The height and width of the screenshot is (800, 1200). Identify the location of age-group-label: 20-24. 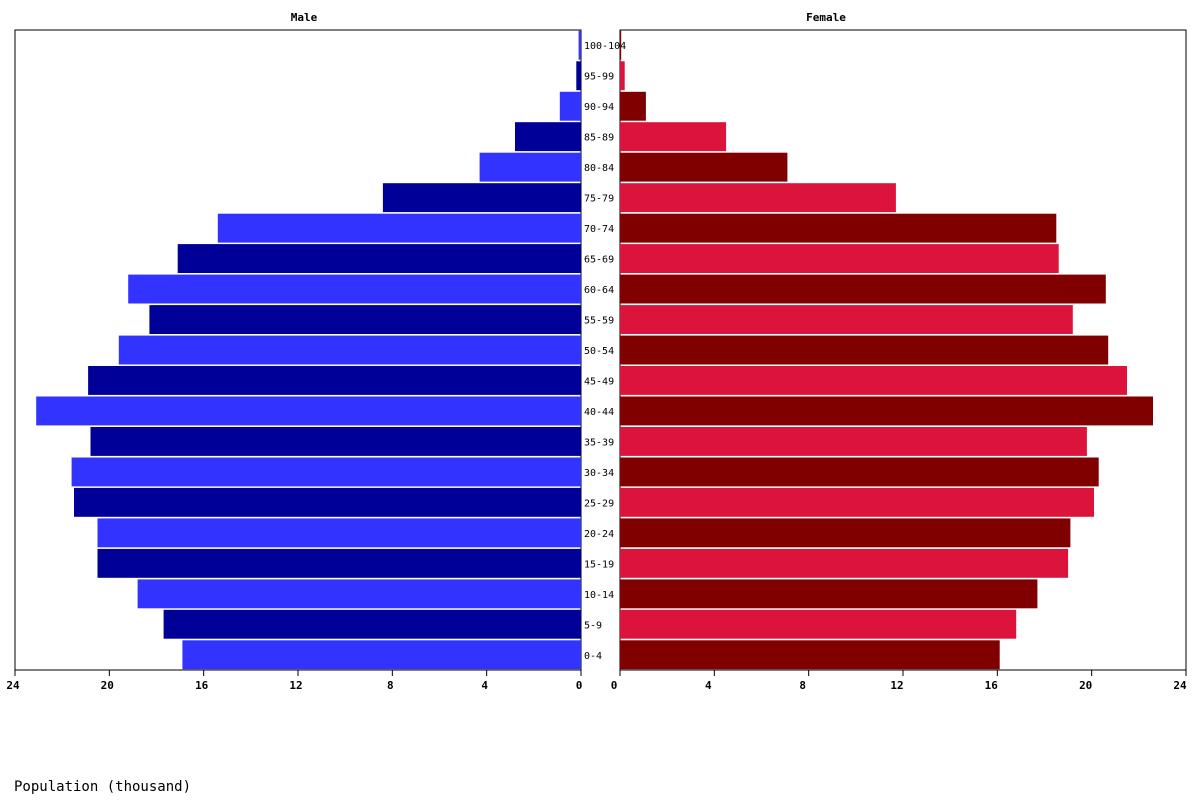
(599, 534).